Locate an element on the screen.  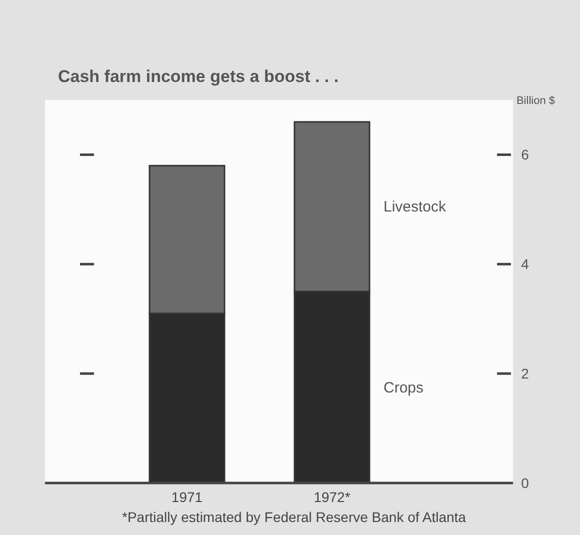
x-tick-label: 1971 is located at coordinates (187, 497).